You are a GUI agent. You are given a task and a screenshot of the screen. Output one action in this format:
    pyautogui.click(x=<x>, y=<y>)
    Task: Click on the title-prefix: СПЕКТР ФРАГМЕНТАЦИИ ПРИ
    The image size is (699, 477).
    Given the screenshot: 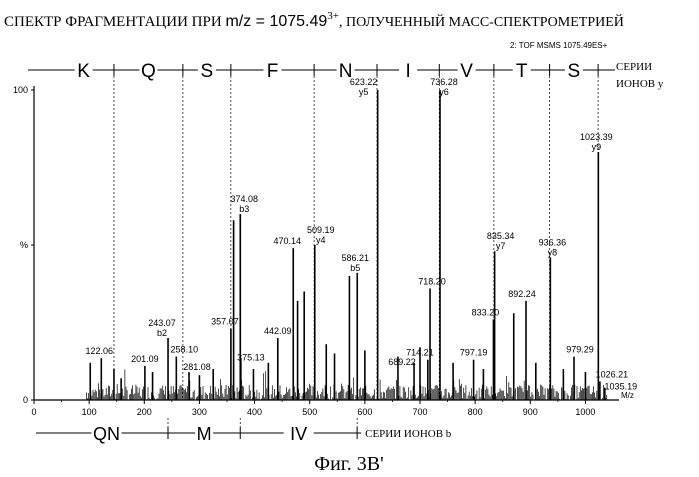 What is the action you would take?
    pyautogui.click(x=114, y=22)
    